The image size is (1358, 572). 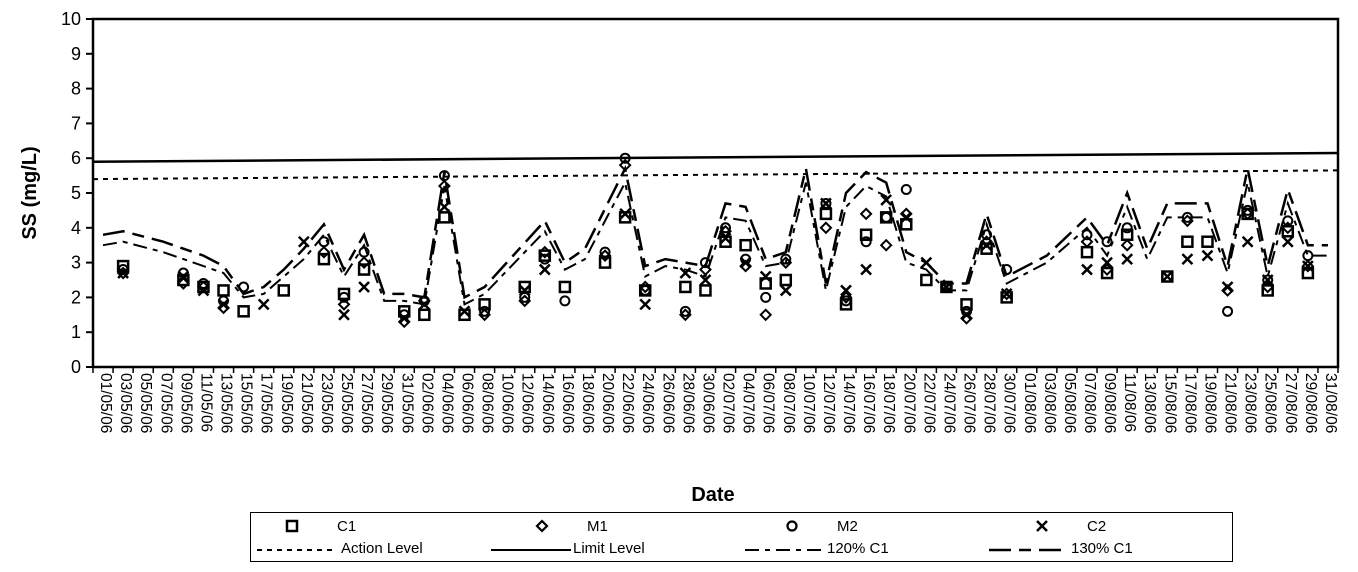 I want to click on legend-label-limit-level: Limit Level, so click(x=609, y=548).